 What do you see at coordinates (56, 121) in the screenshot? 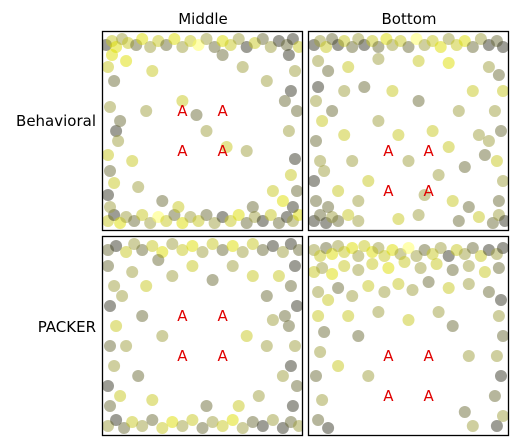
I see `row-label-behavioral: Behavioral` at bounding box center [56, 121].